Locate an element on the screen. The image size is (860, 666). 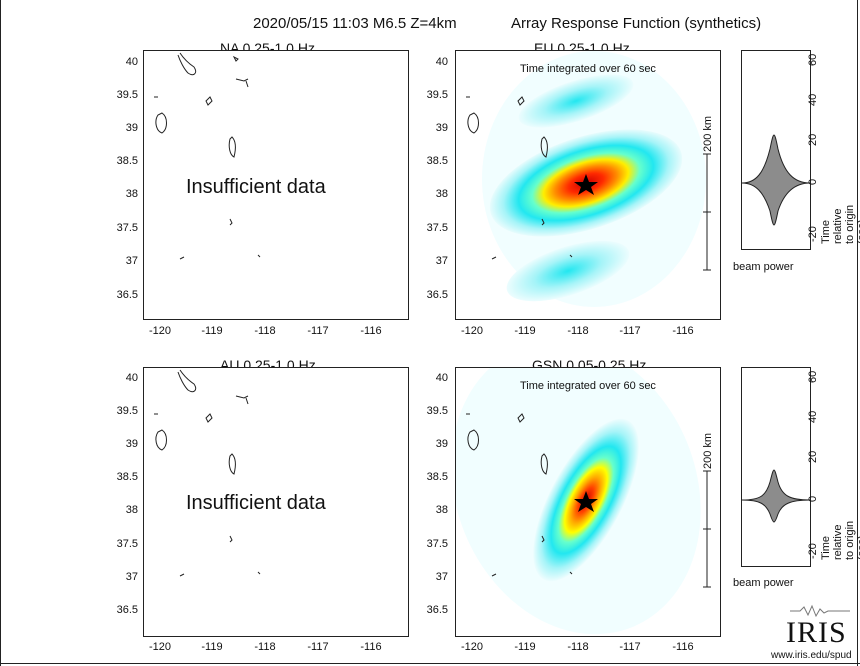
map-panel-na is located at coordinates (276, 185).